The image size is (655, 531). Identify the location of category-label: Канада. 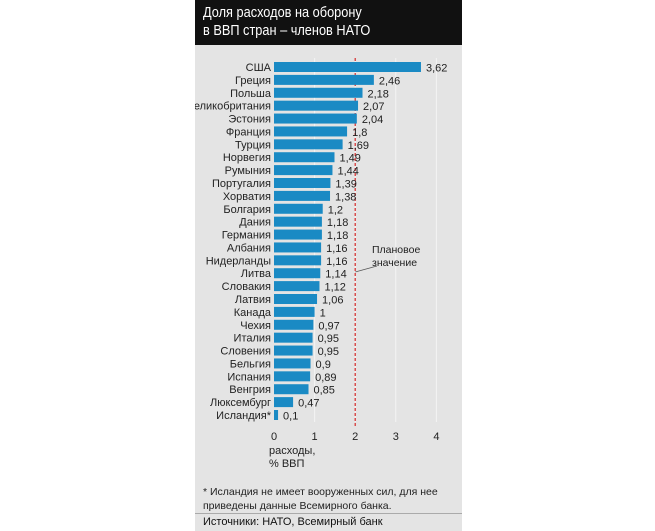
(253, 313).